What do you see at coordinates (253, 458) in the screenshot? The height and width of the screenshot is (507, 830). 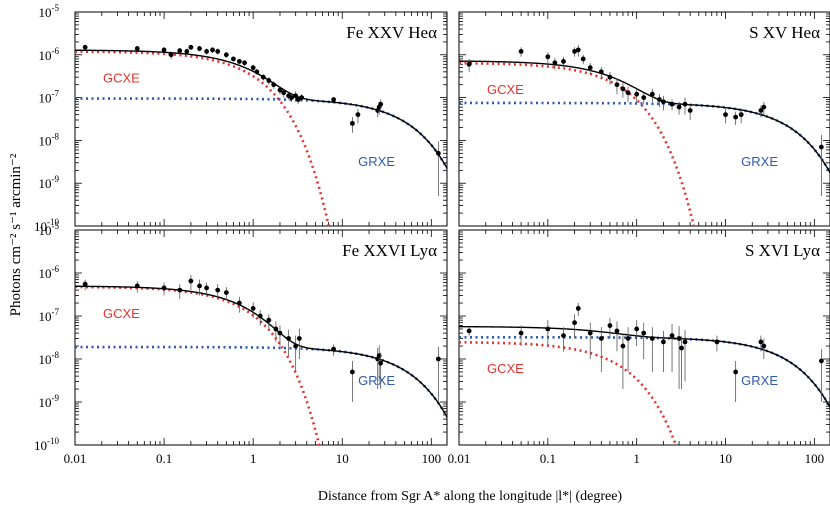 I see `x-tick-label: 1` at bounding box center [253, 458].